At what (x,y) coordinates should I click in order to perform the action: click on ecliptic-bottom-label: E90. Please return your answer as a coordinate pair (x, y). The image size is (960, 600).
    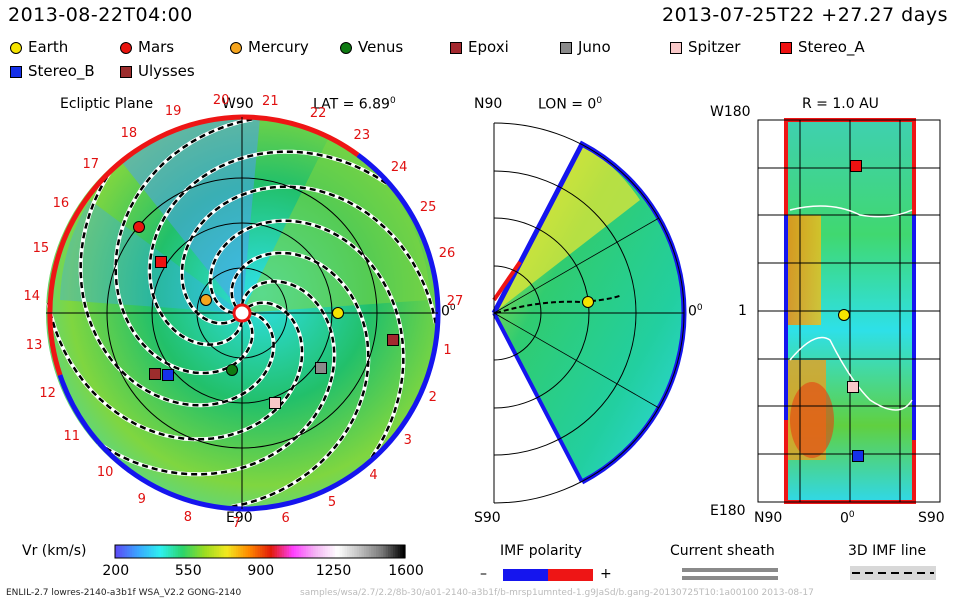
    Looking at the image, I should click on (239, 518).